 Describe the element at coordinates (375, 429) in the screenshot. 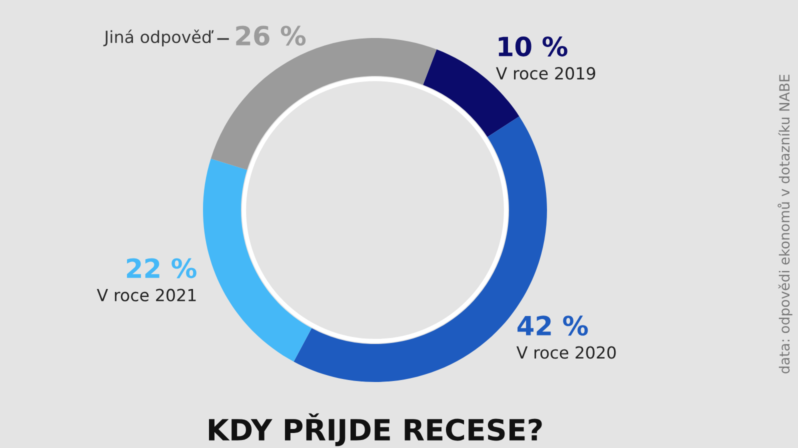

I see `text: KDY PŘIJDE RECESE?` at that location.